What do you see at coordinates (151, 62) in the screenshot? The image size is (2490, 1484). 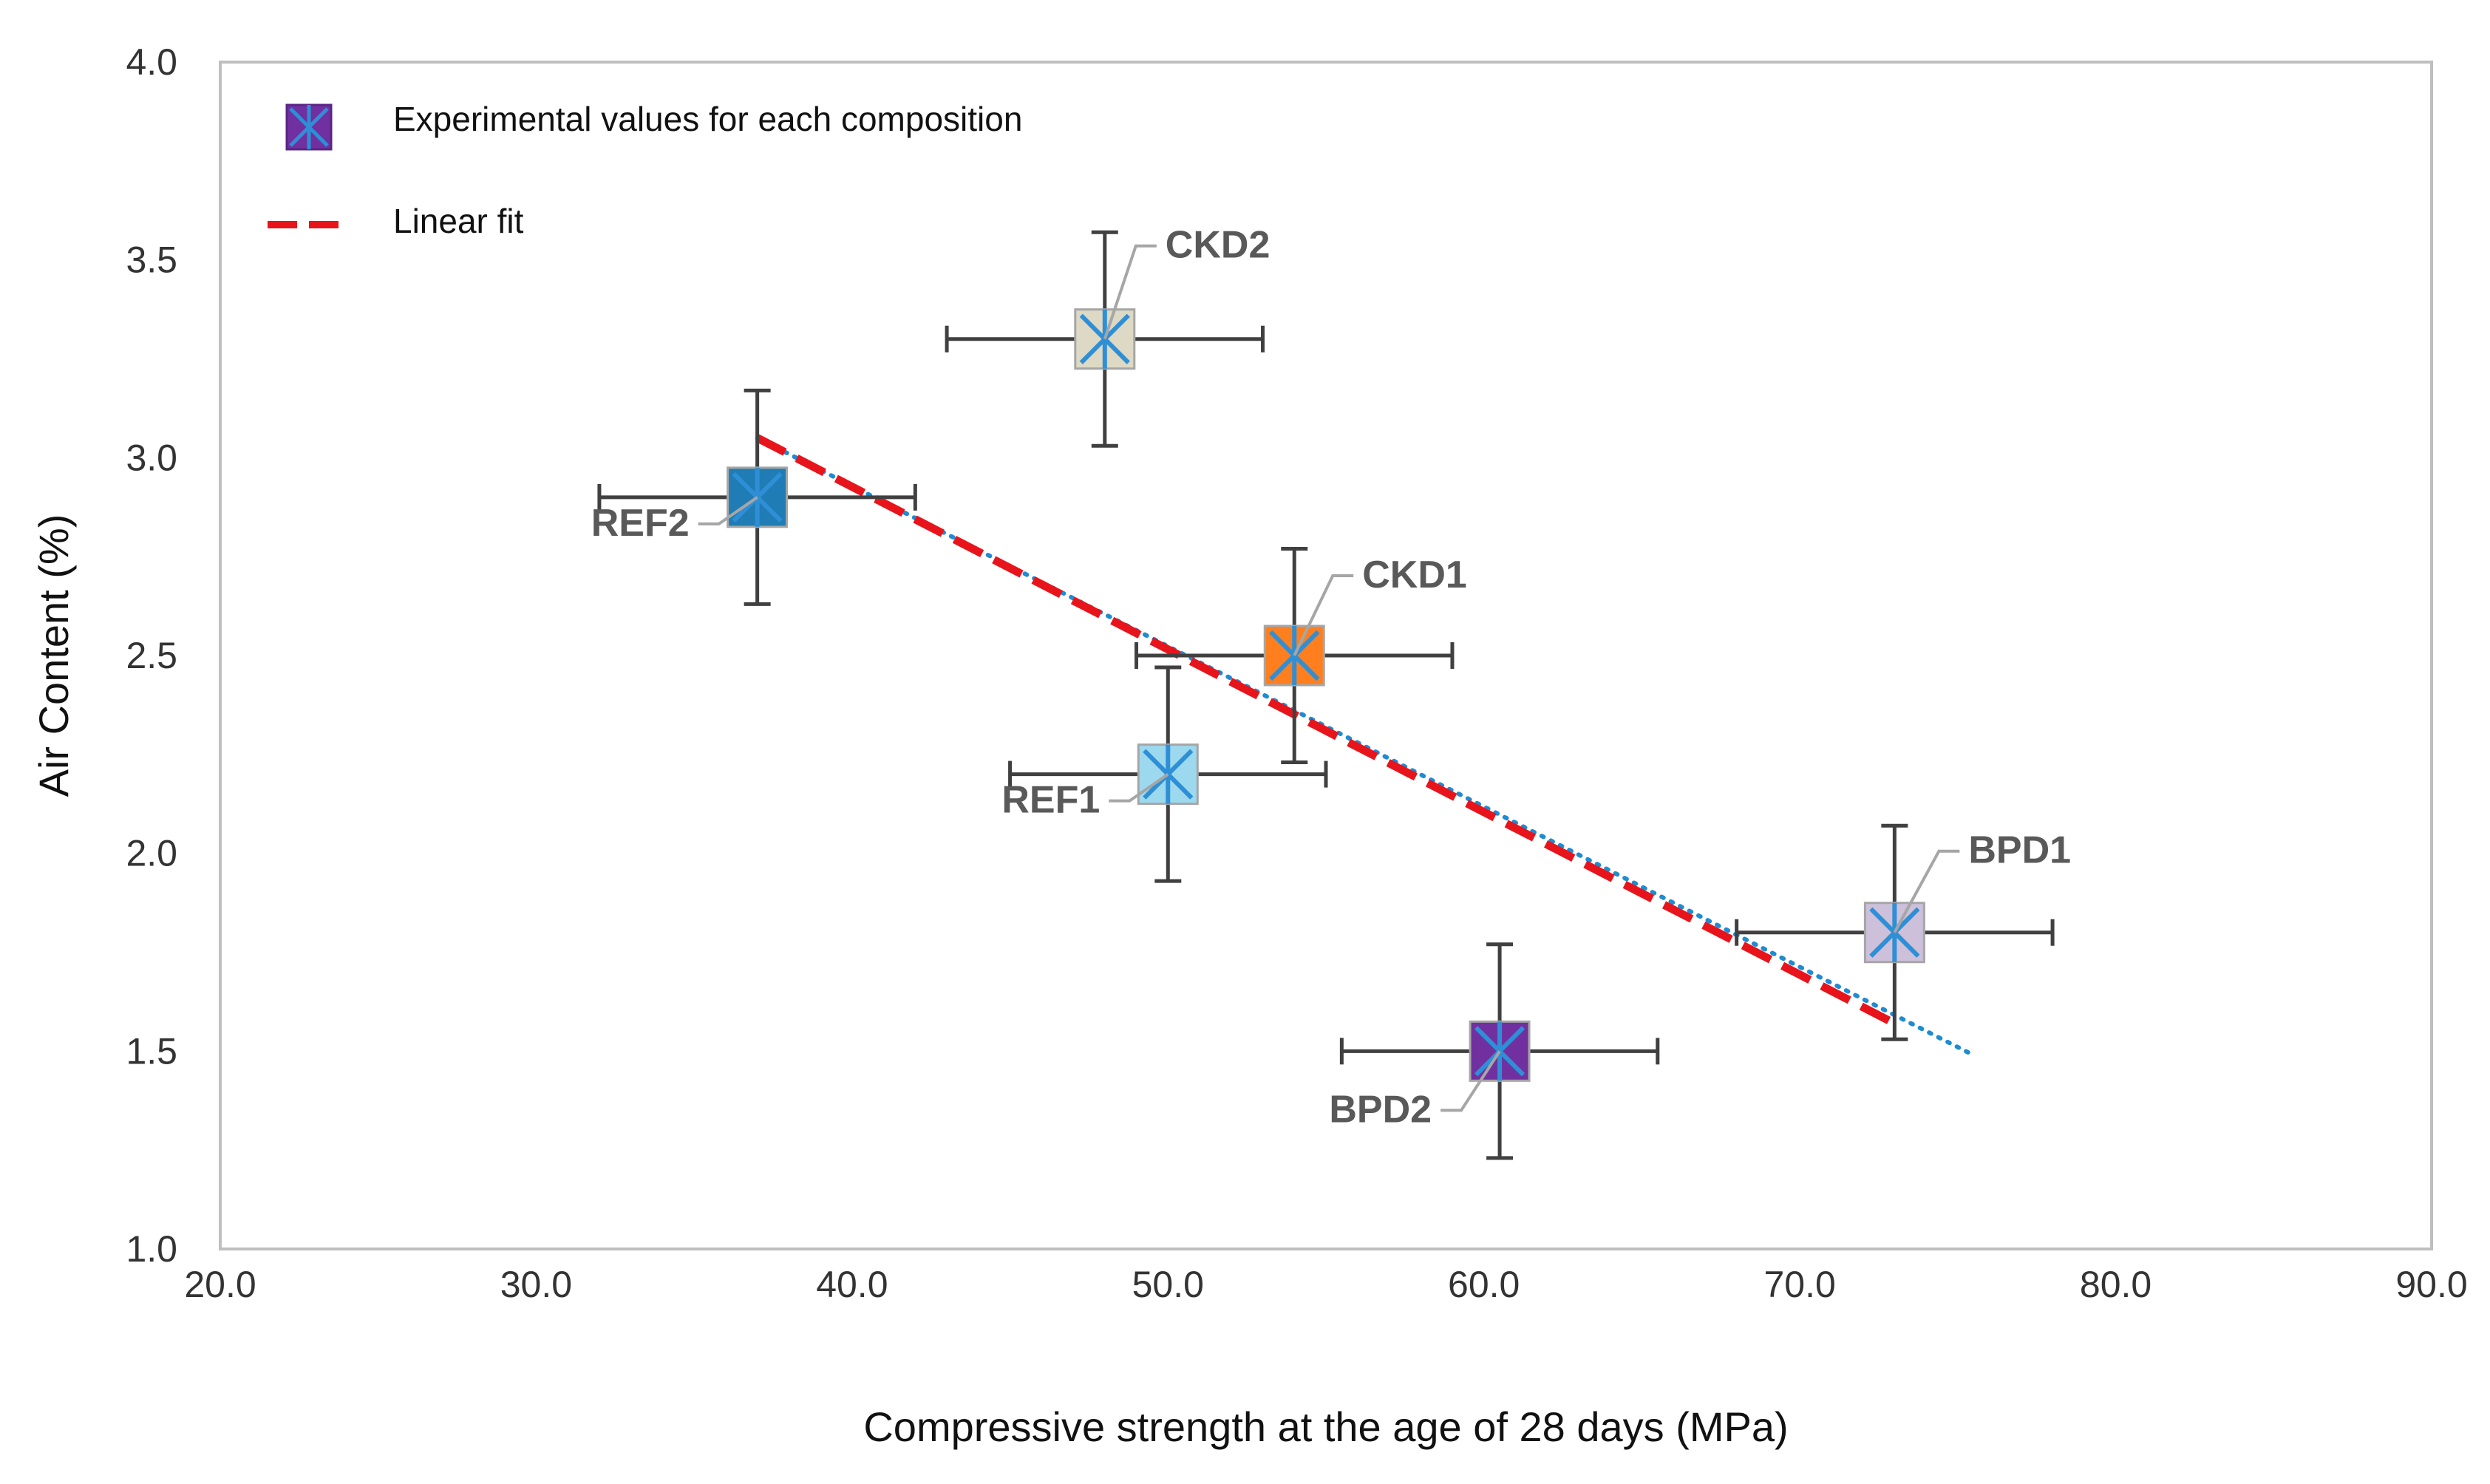 I see `y-tick-label: 4.0` at bounding box center [151, 62].